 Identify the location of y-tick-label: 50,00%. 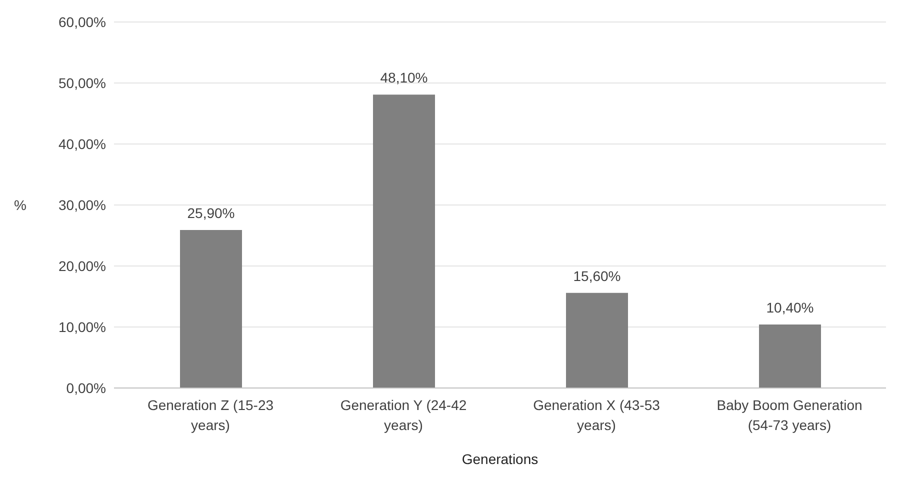
(82, 82).